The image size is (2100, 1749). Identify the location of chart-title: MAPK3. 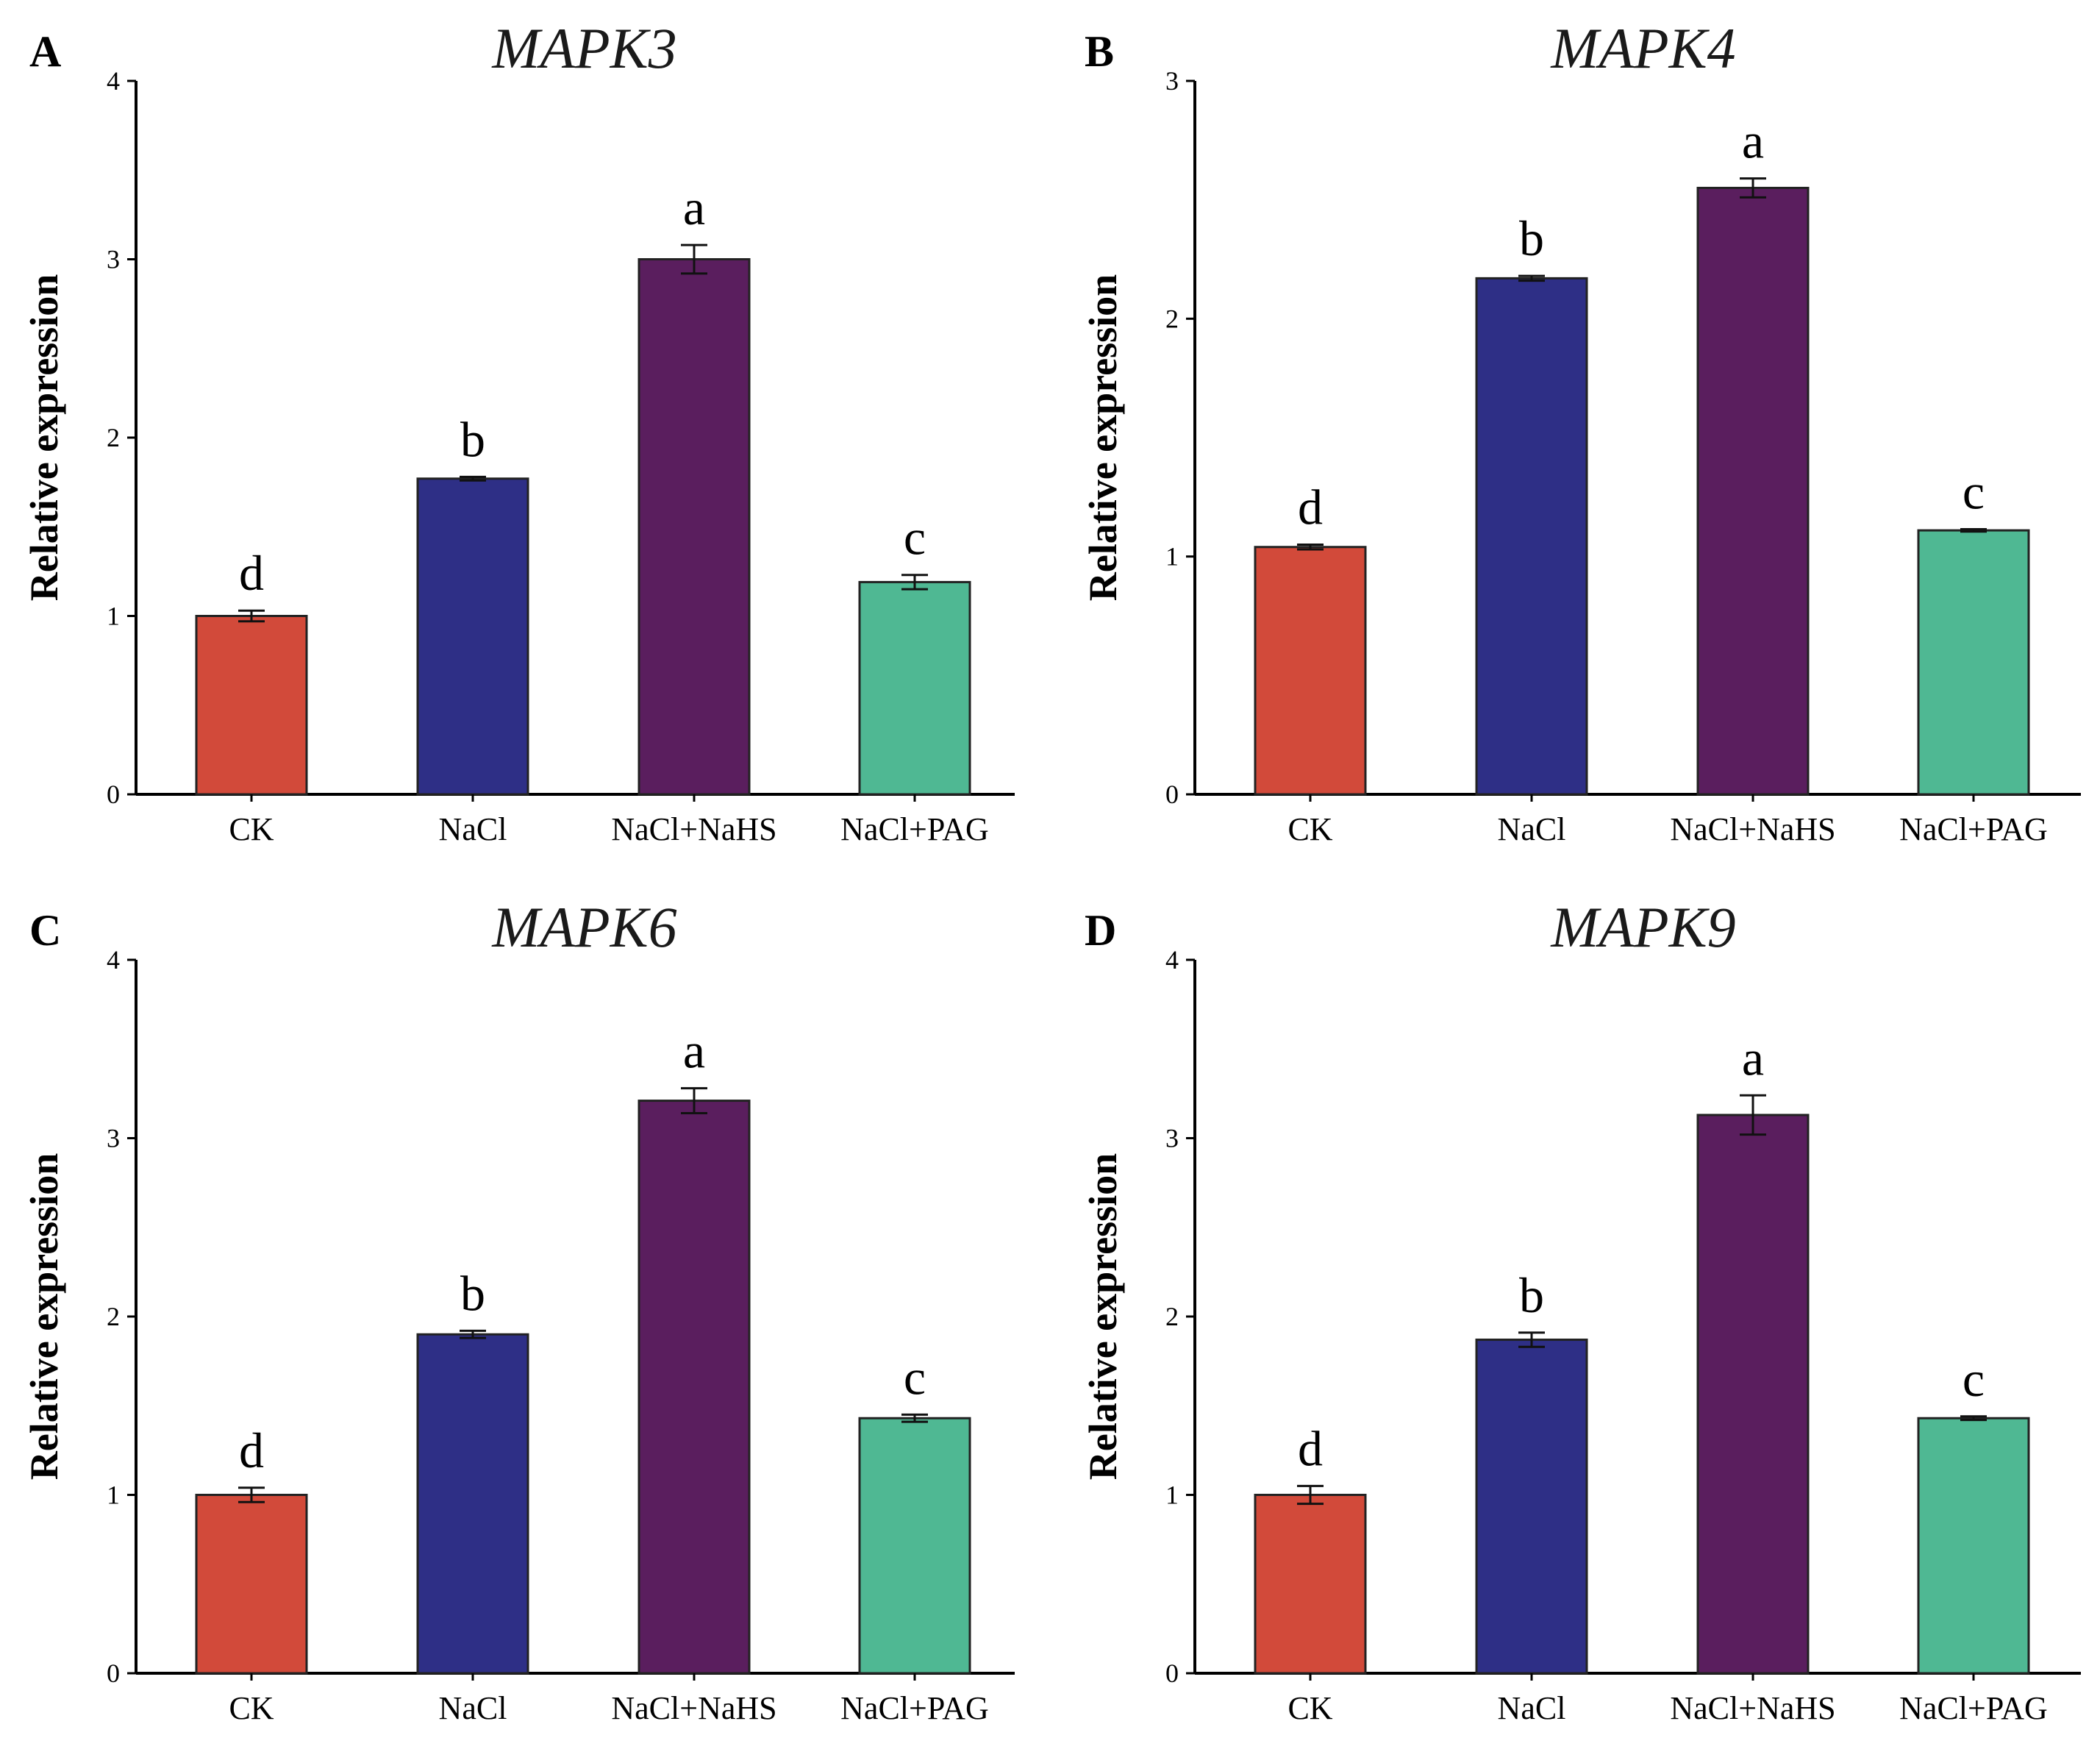
(584, 48).